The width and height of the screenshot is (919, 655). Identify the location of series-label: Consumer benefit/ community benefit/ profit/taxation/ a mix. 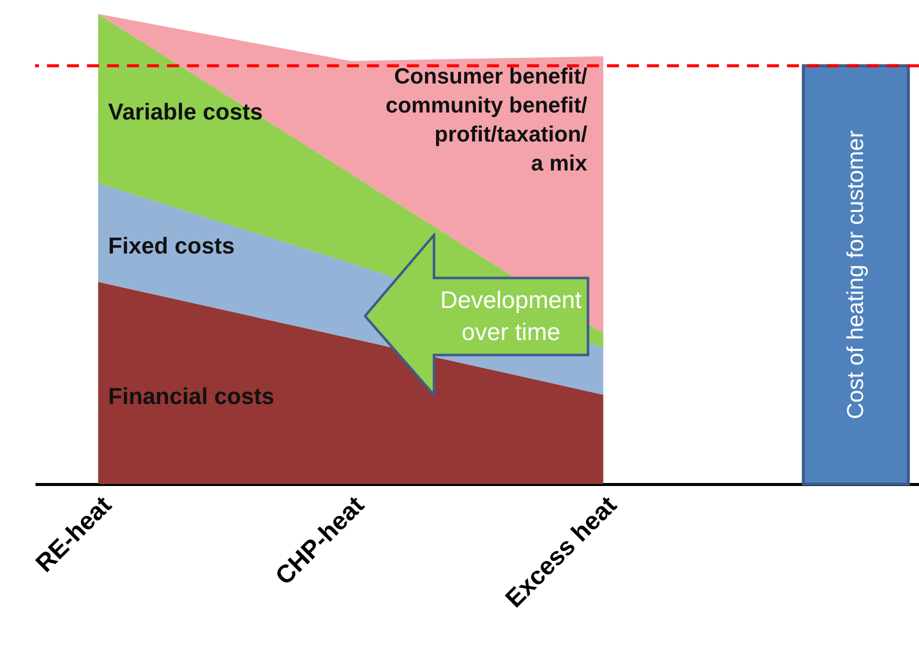
(487, 119).